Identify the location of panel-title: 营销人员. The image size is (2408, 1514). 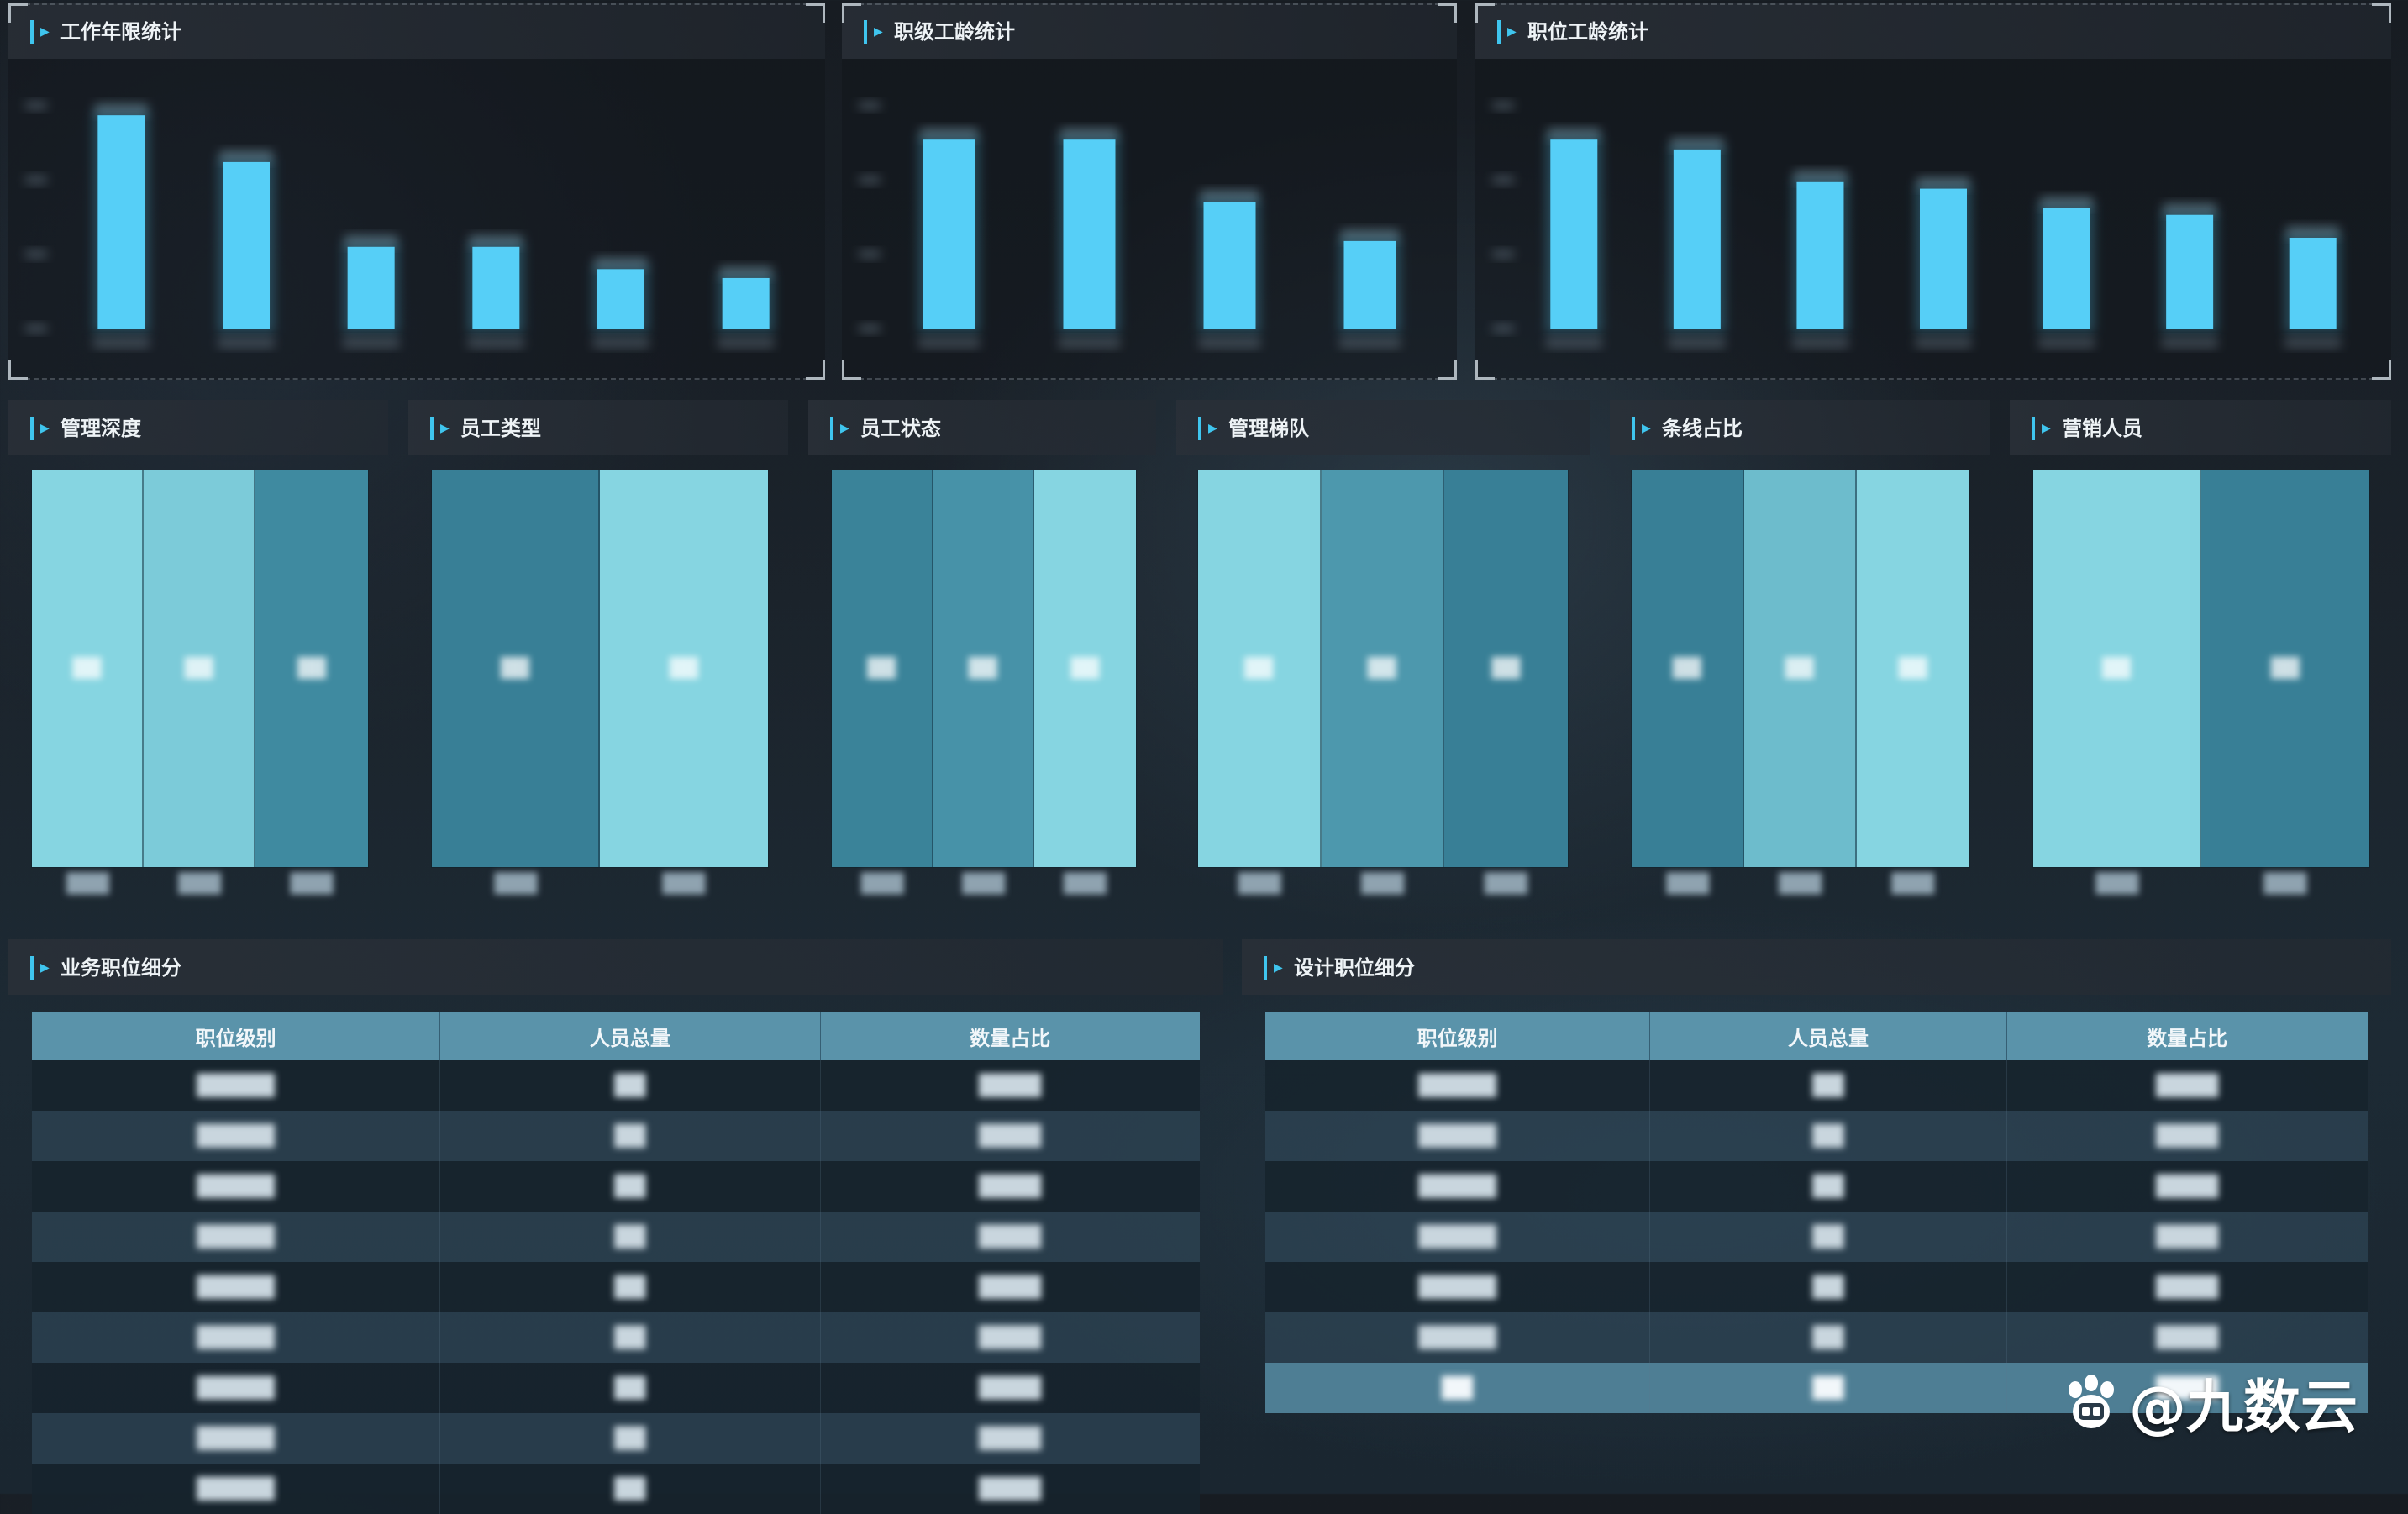
(2102, 428).